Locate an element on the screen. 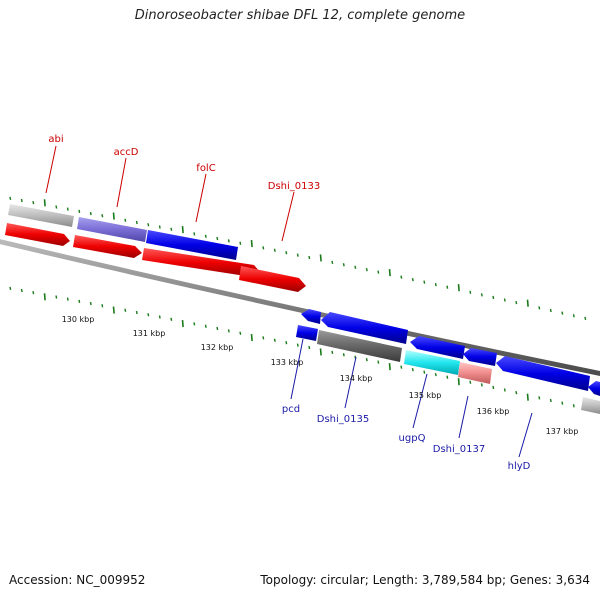  gene-label-Dshi_0137: Dshi_0137 is located at coordinates (459, 449).